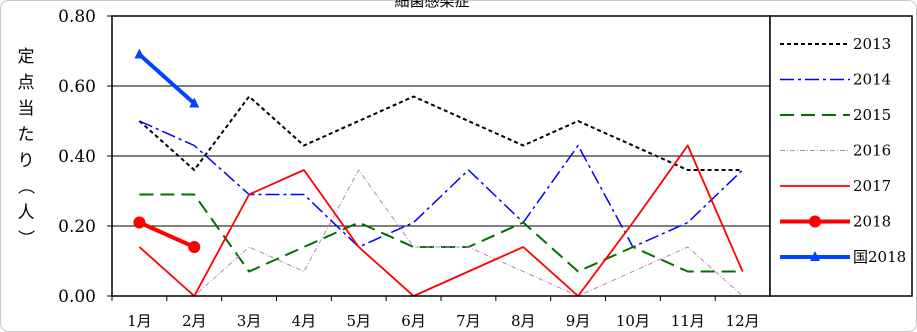  Describe the element at coordinates (304, 321) in the screenshot. I see `x-tick-label: 4月` at that location.